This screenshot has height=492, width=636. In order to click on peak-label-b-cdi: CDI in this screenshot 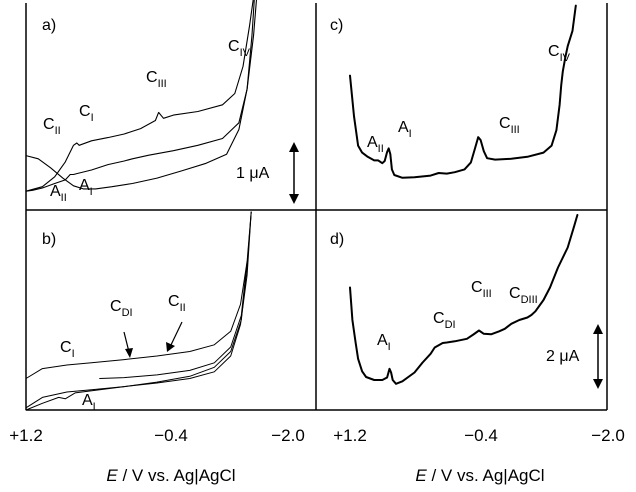, I will do `click(121, 308)`.